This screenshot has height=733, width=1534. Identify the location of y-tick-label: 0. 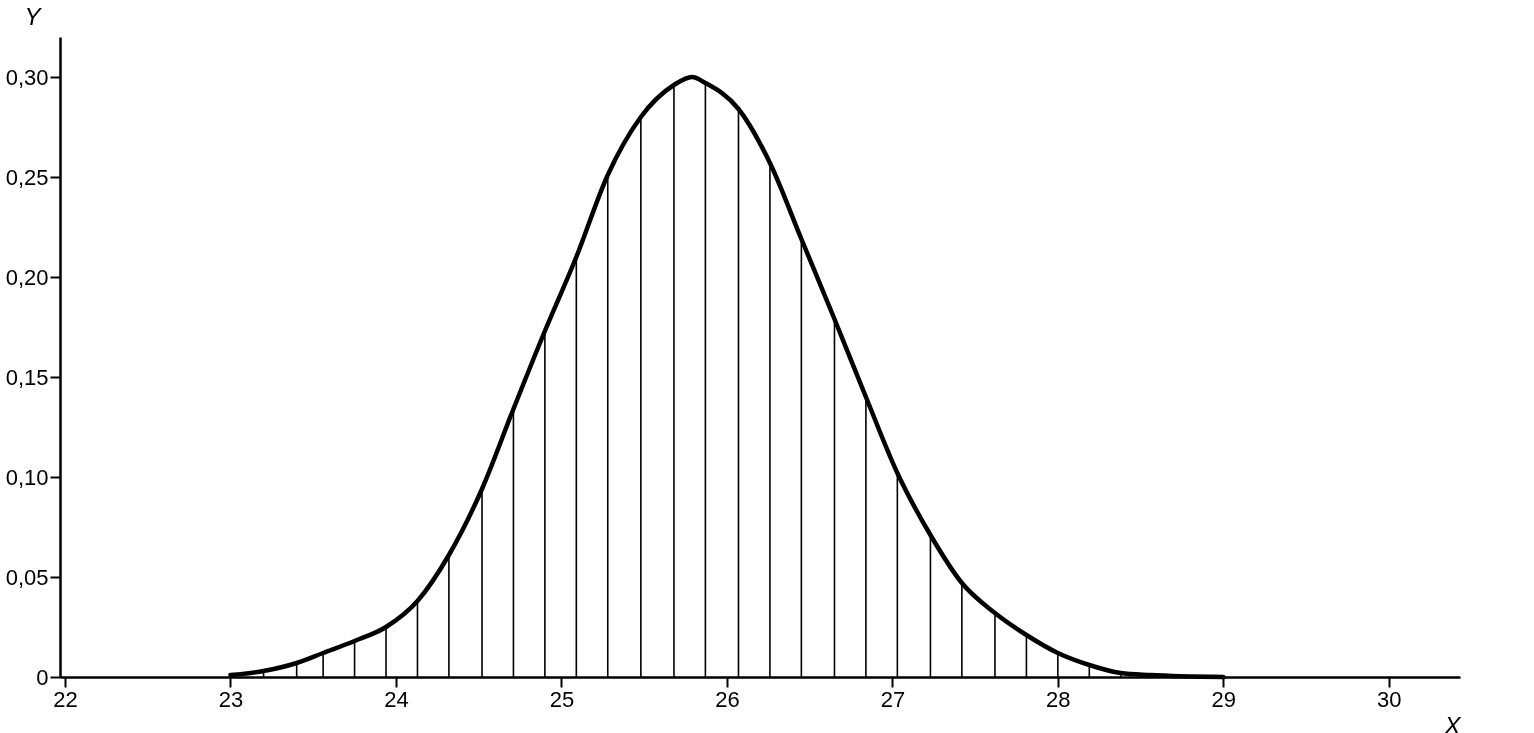
(42, 677).